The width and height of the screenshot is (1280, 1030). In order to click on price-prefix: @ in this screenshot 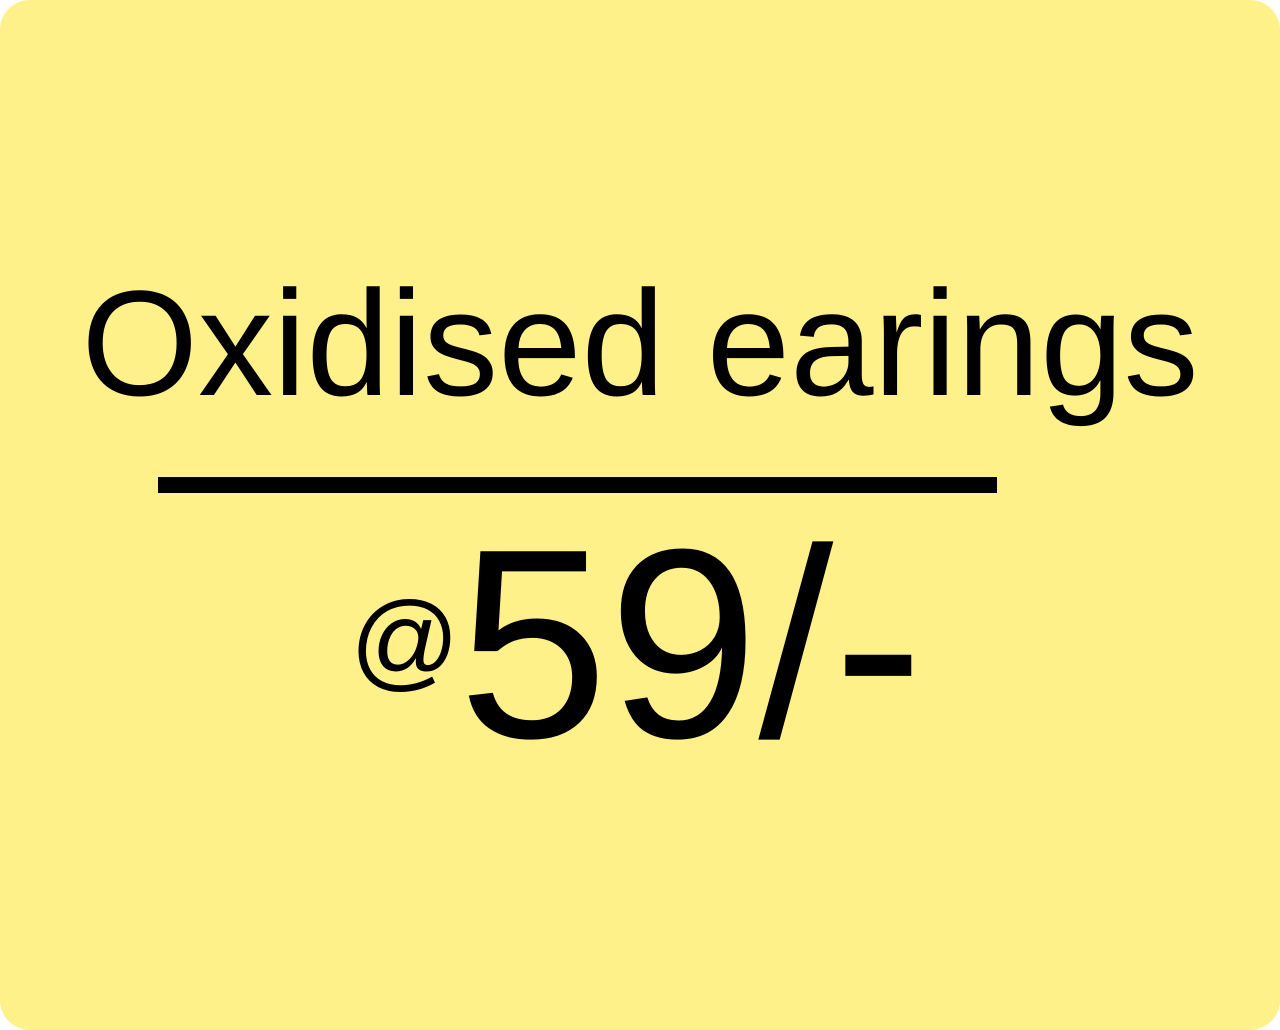, I will do `click(405, 639)`.